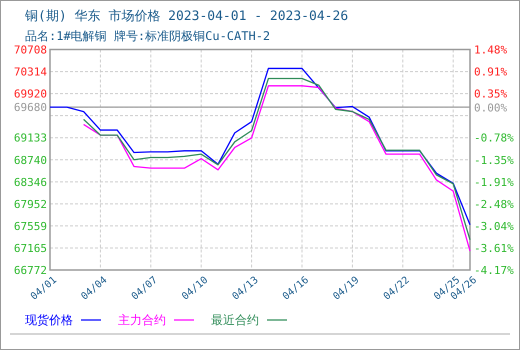 The image size is (520, 350). I want to click on y2-tick-label: 0.00%, so click(491, 107).